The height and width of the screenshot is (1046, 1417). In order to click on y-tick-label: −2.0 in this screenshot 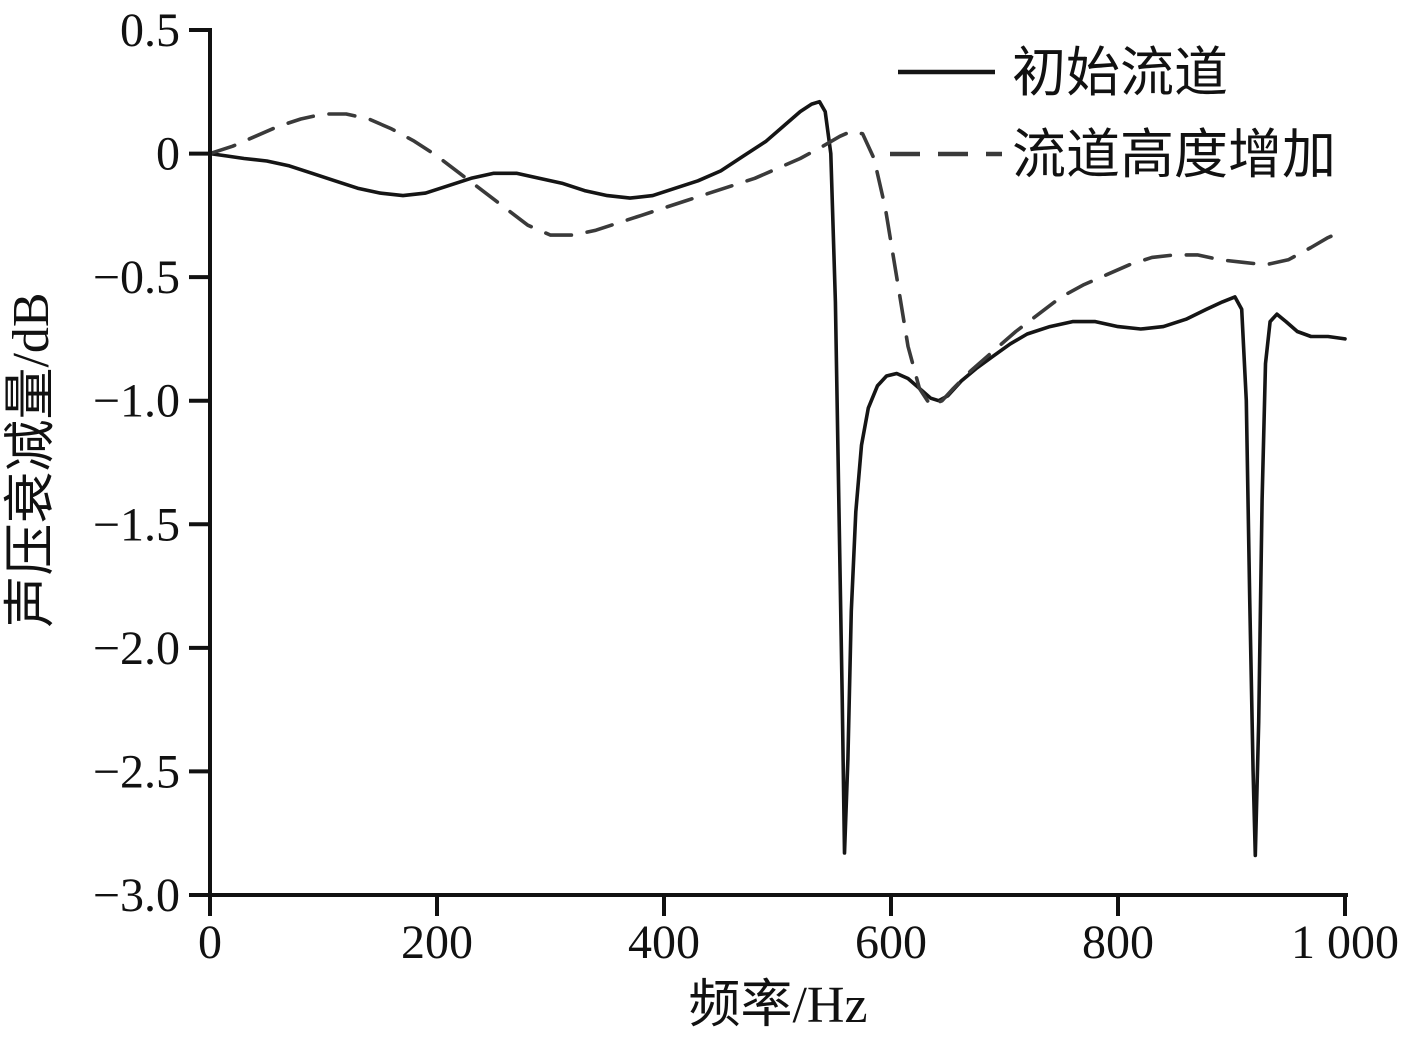, I will do `click(136, 648)`.